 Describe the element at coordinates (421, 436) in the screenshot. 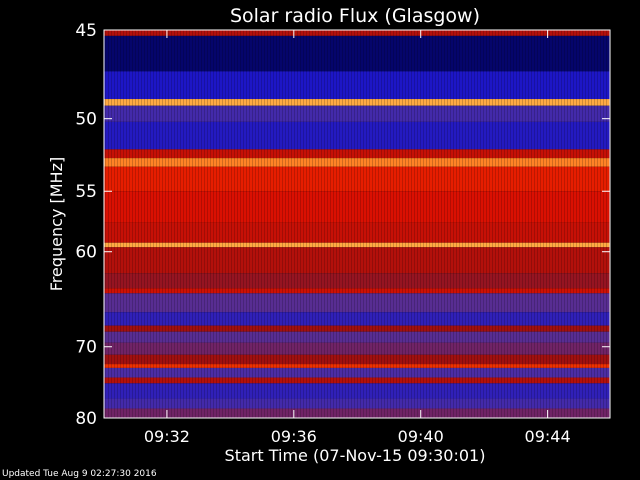

I see `x-tick-label: 09:40` at that location.